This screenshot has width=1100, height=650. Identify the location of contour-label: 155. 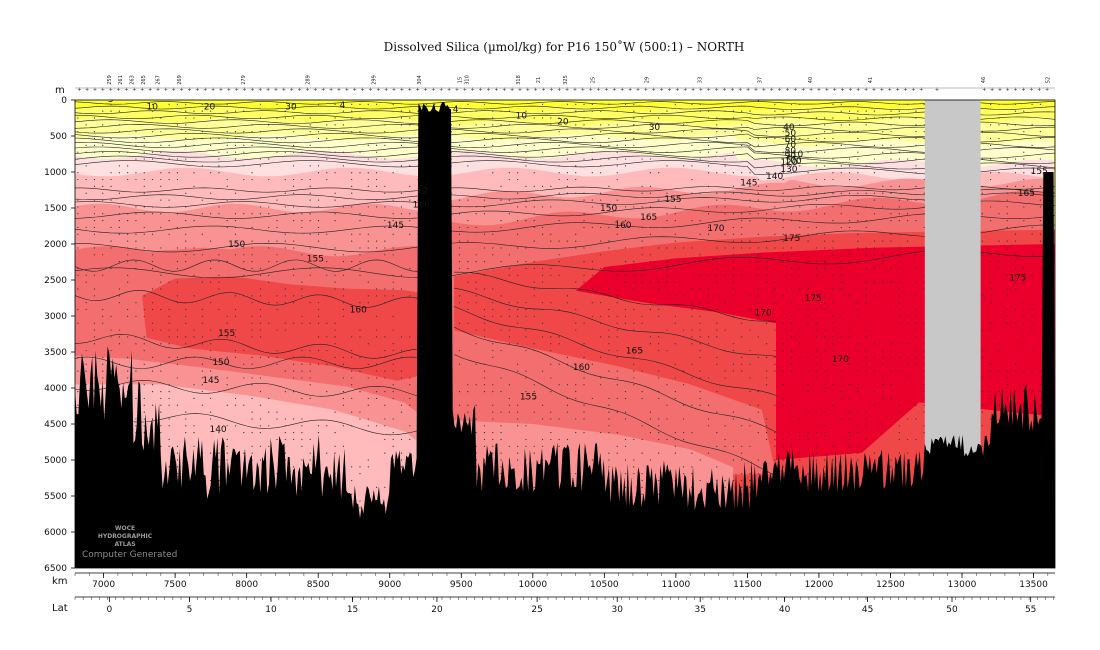
(226, 334).